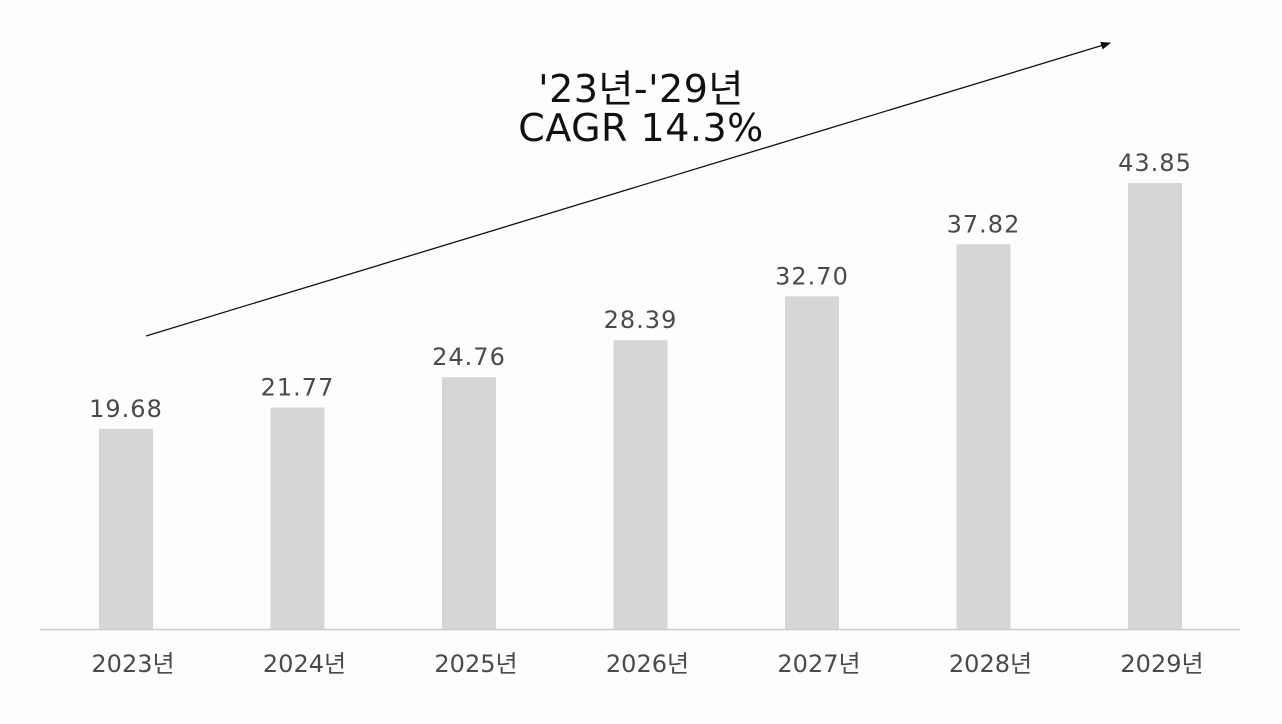  I want to click on x-tick-label: 2024년, so click(304, 664).